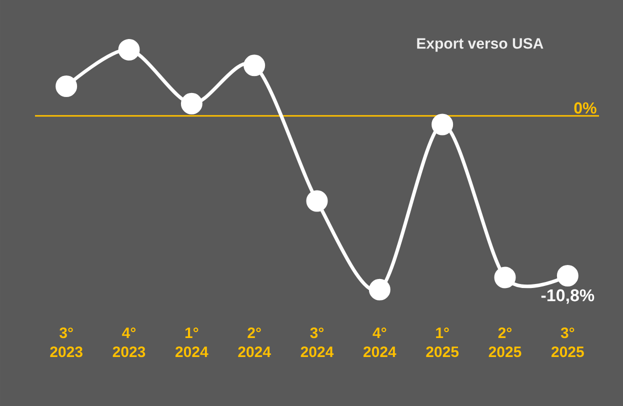  What do you see at coordinates (192, 343) in the screenshot?
I see `x-tick-label: 1° 2024` at bounding box center [192, 343].